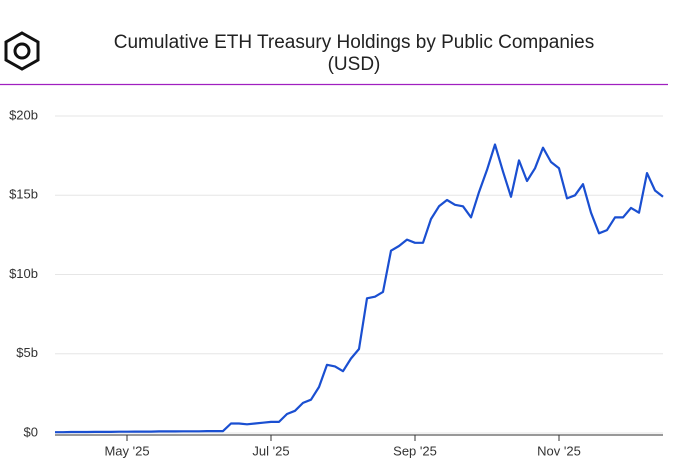  What do you see at coordinates (23, 194) in the screenshot?
I see `y-tick-label: $15b` at bounding box center [23, 194].